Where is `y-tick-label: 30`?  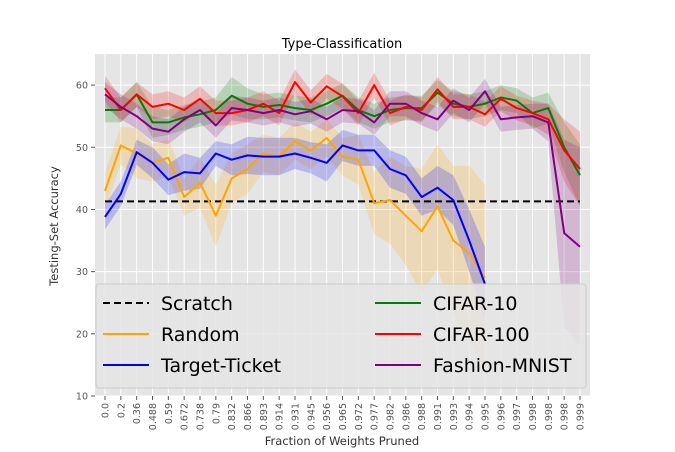 y-tick-label: 30 is located at coordinates (82, 272).